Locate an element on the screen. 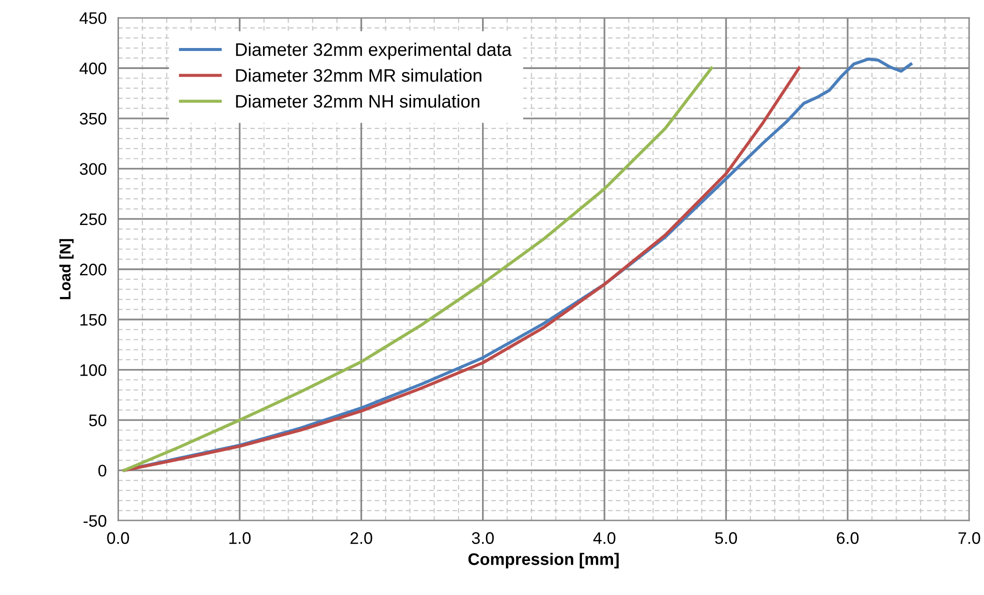 The image size is (984, 595). x-tick-label: 2.0 is located at coordinates (361, 538).